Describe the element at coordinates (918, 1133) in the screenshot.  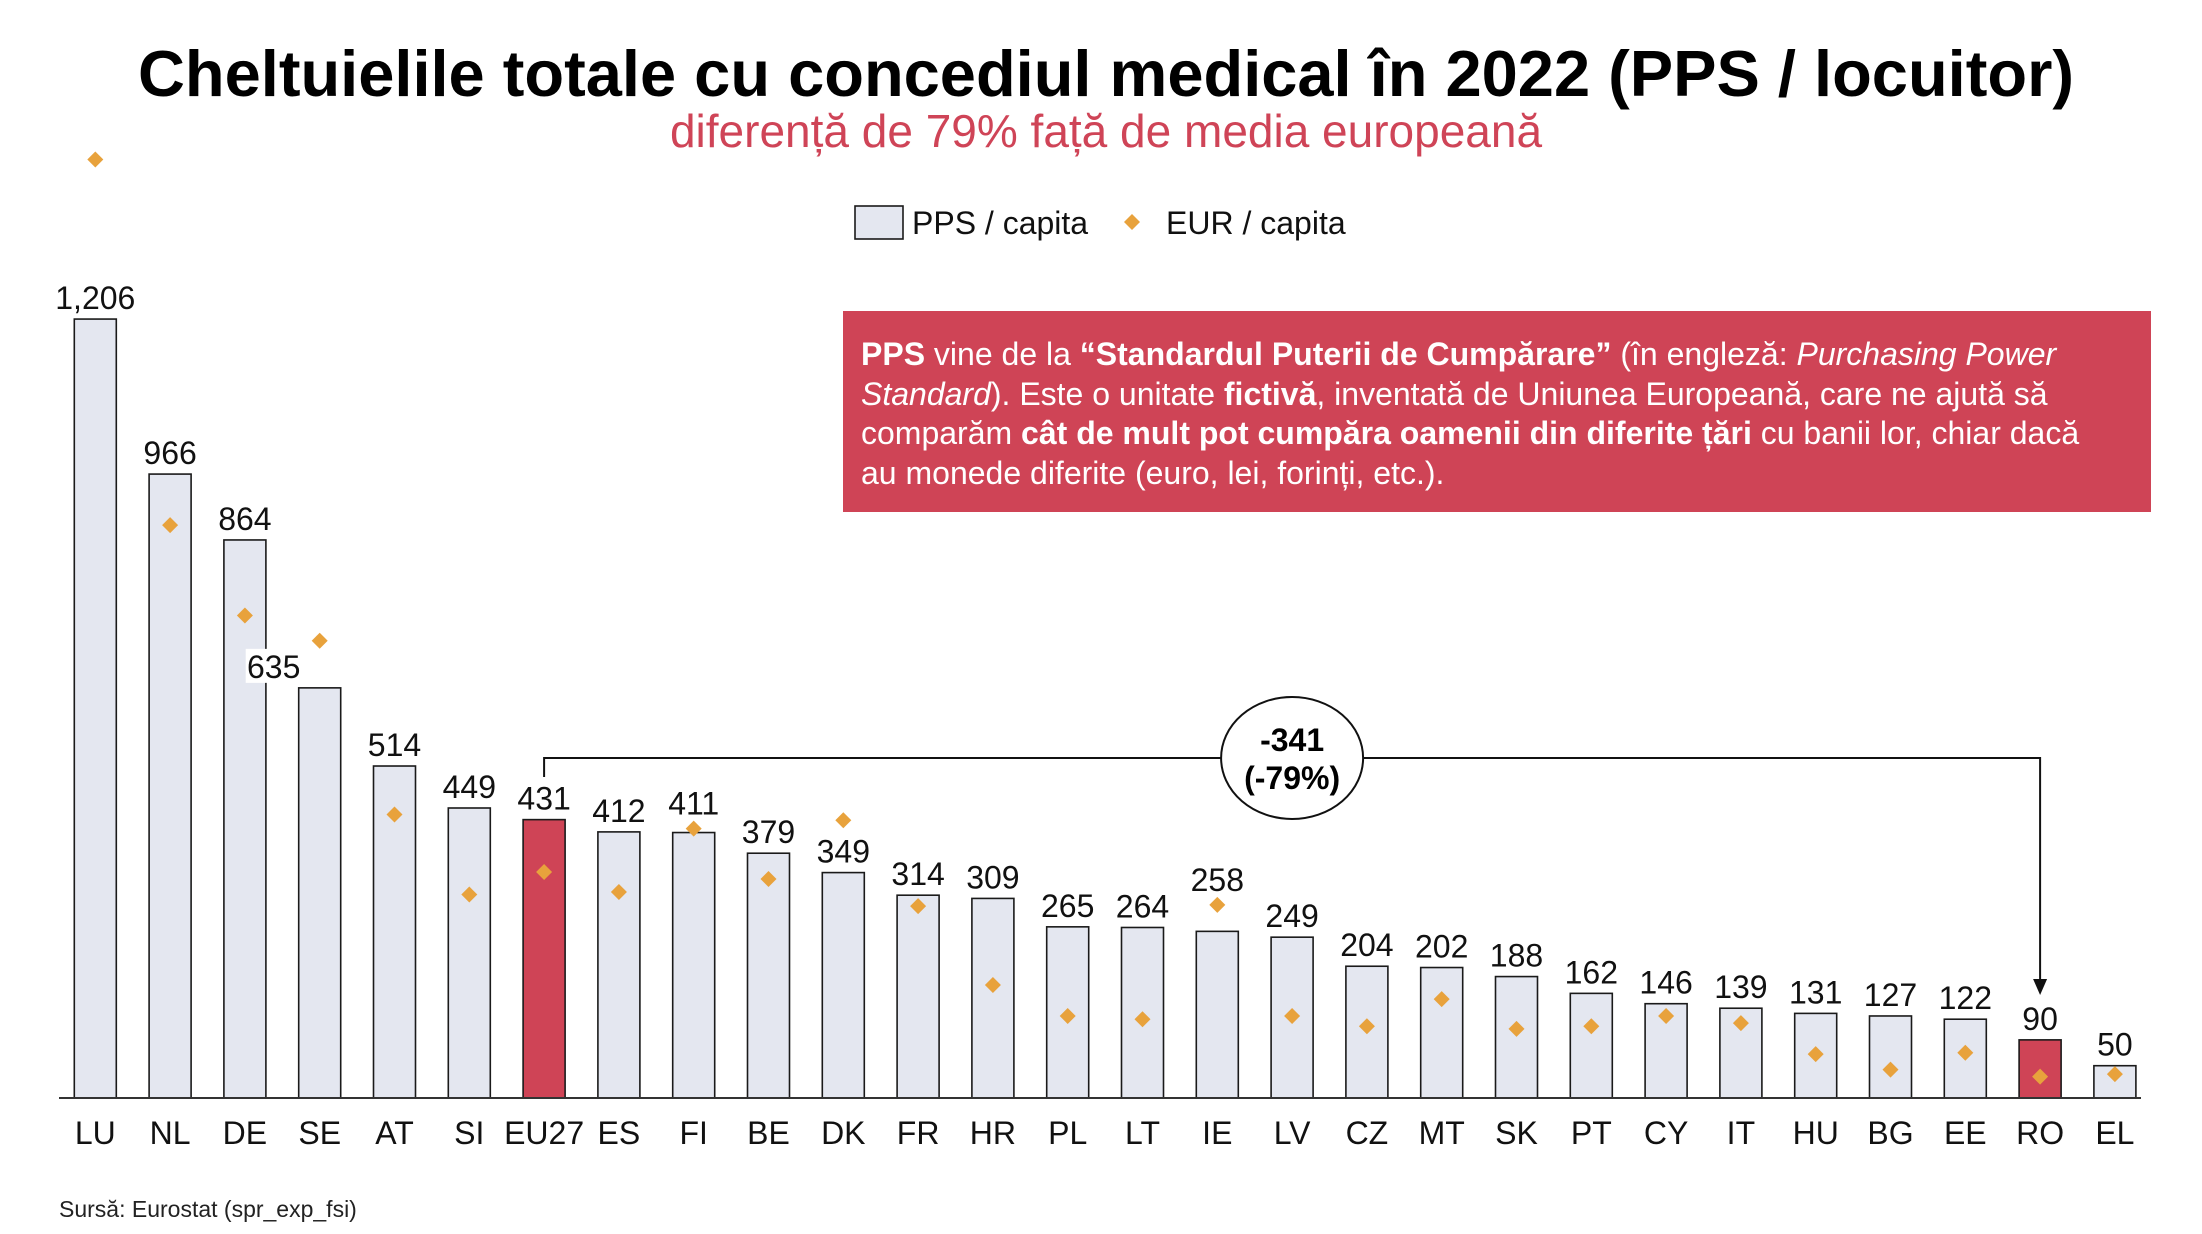
I see `category-label-fr: FR` at that location.